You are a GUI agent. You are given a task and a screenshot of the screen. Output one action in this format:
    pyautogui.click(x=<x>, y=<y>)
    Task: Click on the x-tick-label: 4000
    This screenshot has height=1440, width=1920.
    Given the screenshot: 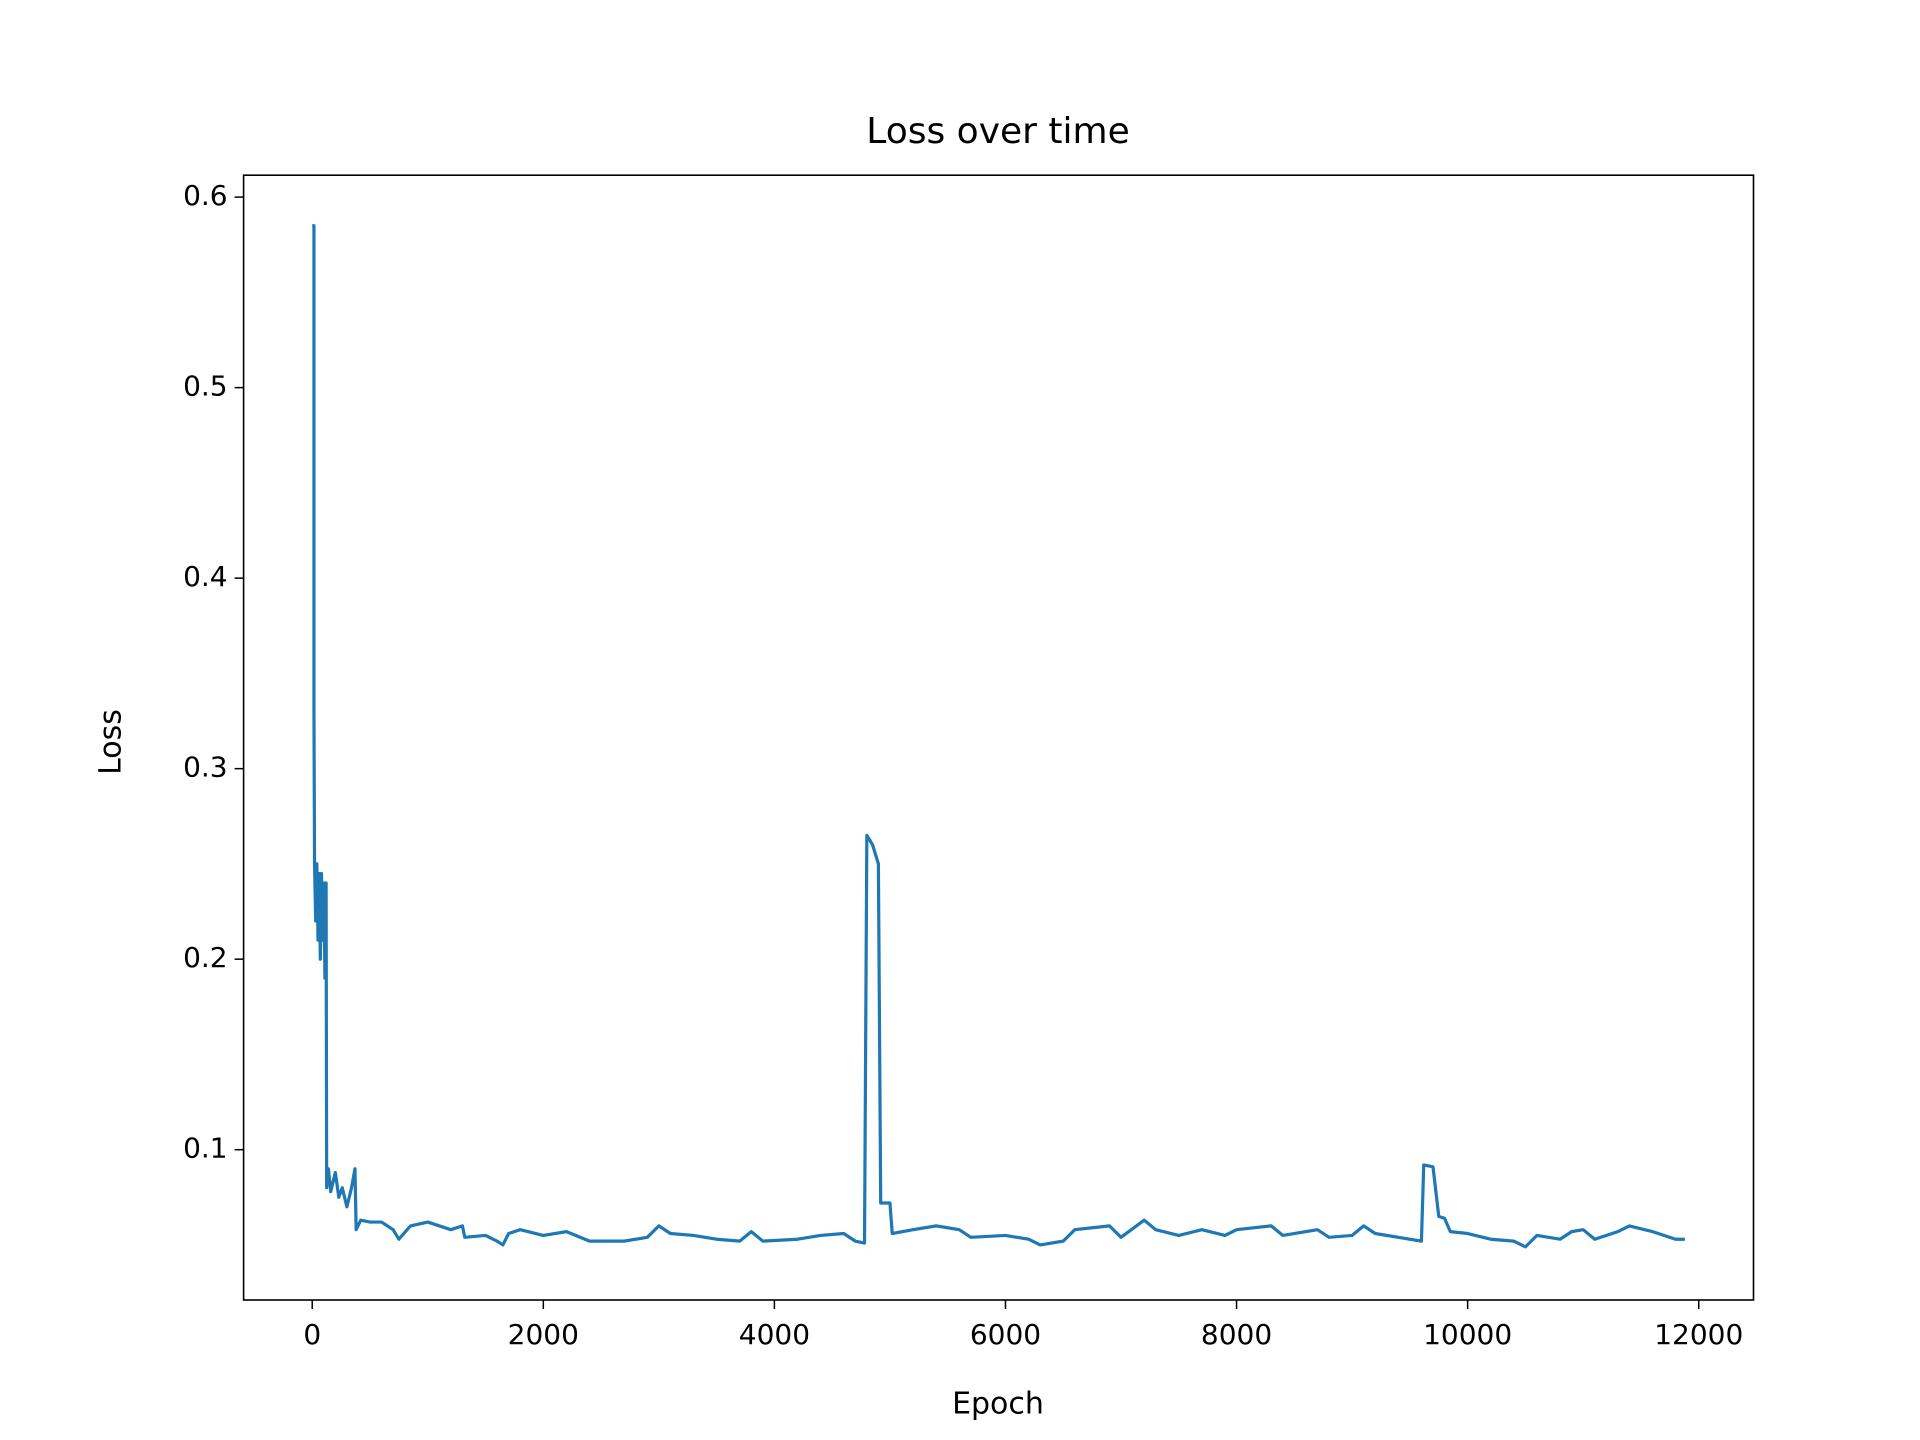 What is the action you would take?
    pyautogui.click(x=774, y=1334)
    